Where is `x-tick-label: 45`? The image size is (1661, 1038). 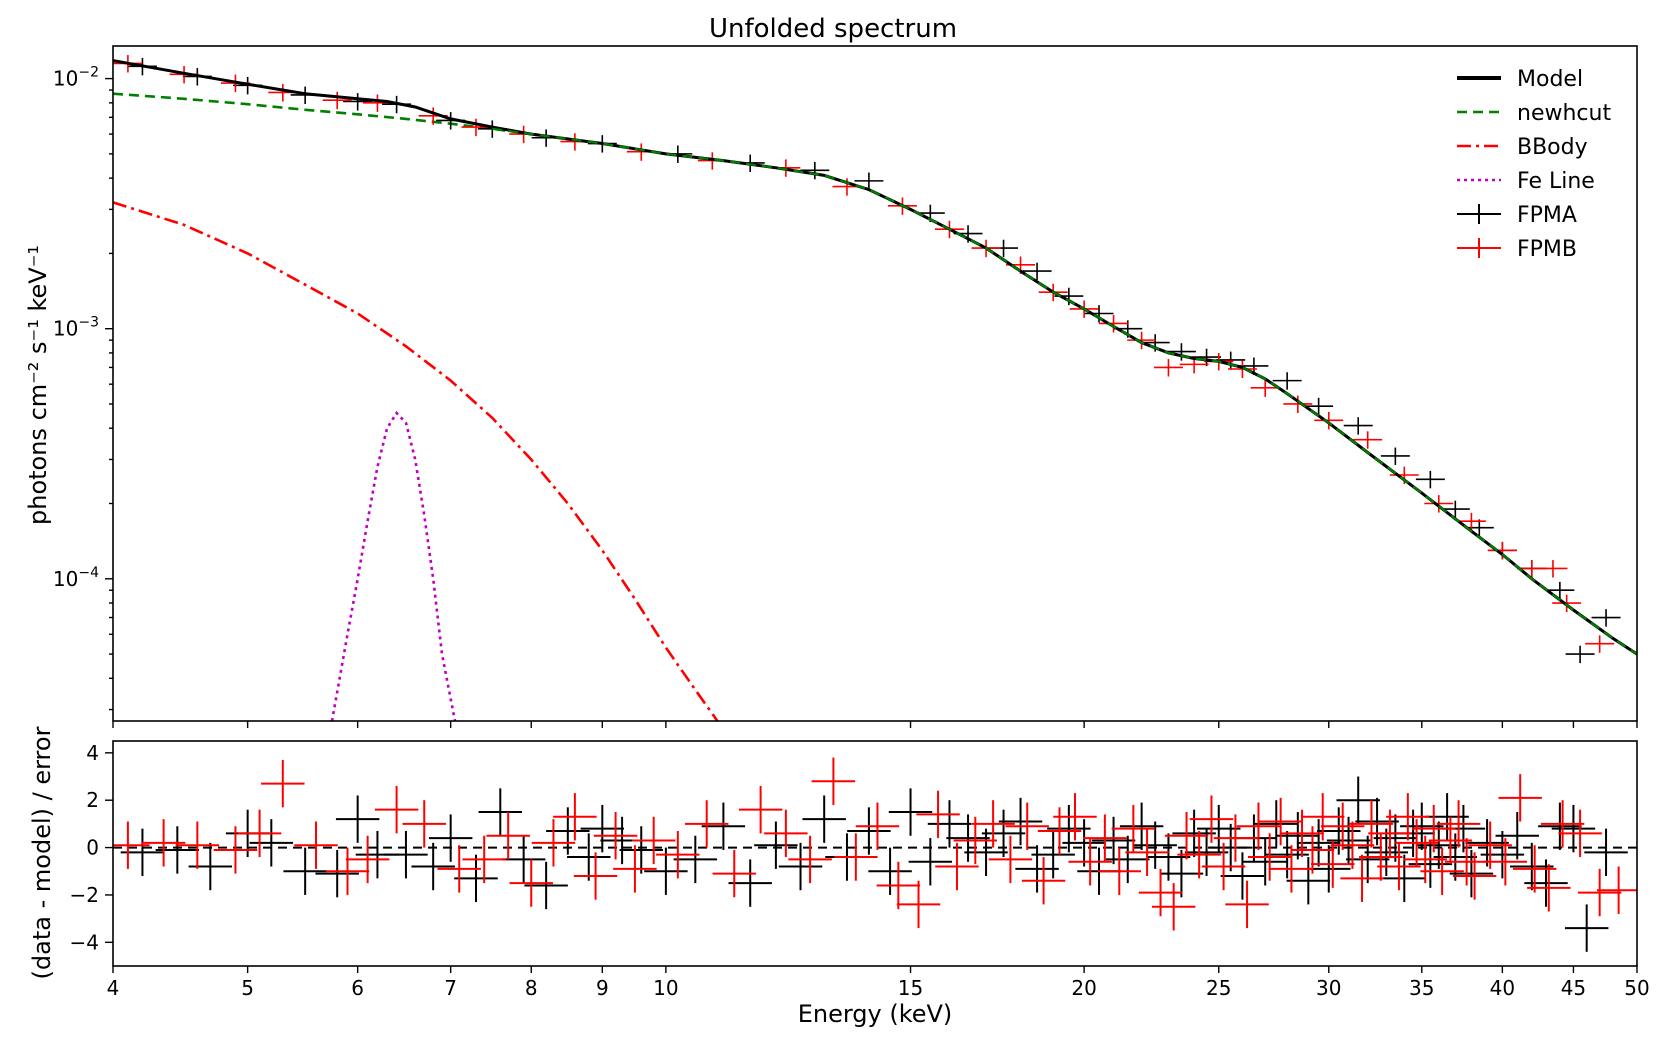 x-tick-label: 45 is located at coordinates (1573, 988).